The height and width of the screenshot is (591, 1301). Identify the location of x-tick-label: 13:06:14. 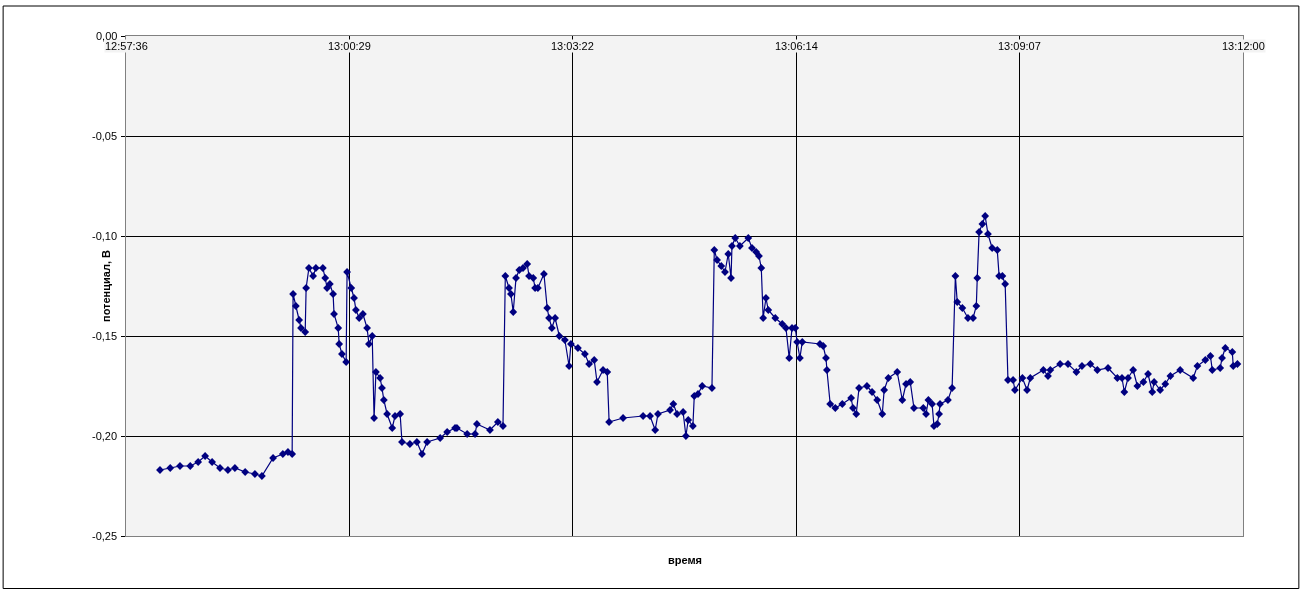
(796, 46).